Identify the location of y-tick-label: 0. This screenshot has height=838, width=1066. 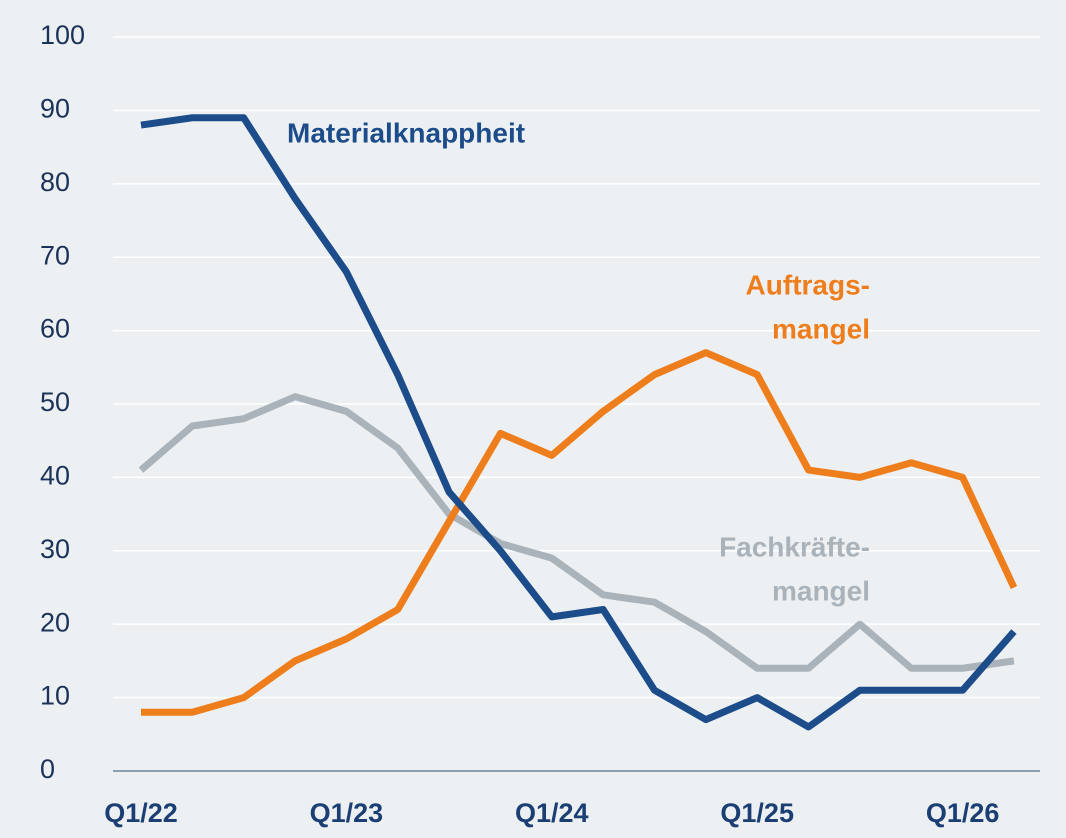
(47, 769).